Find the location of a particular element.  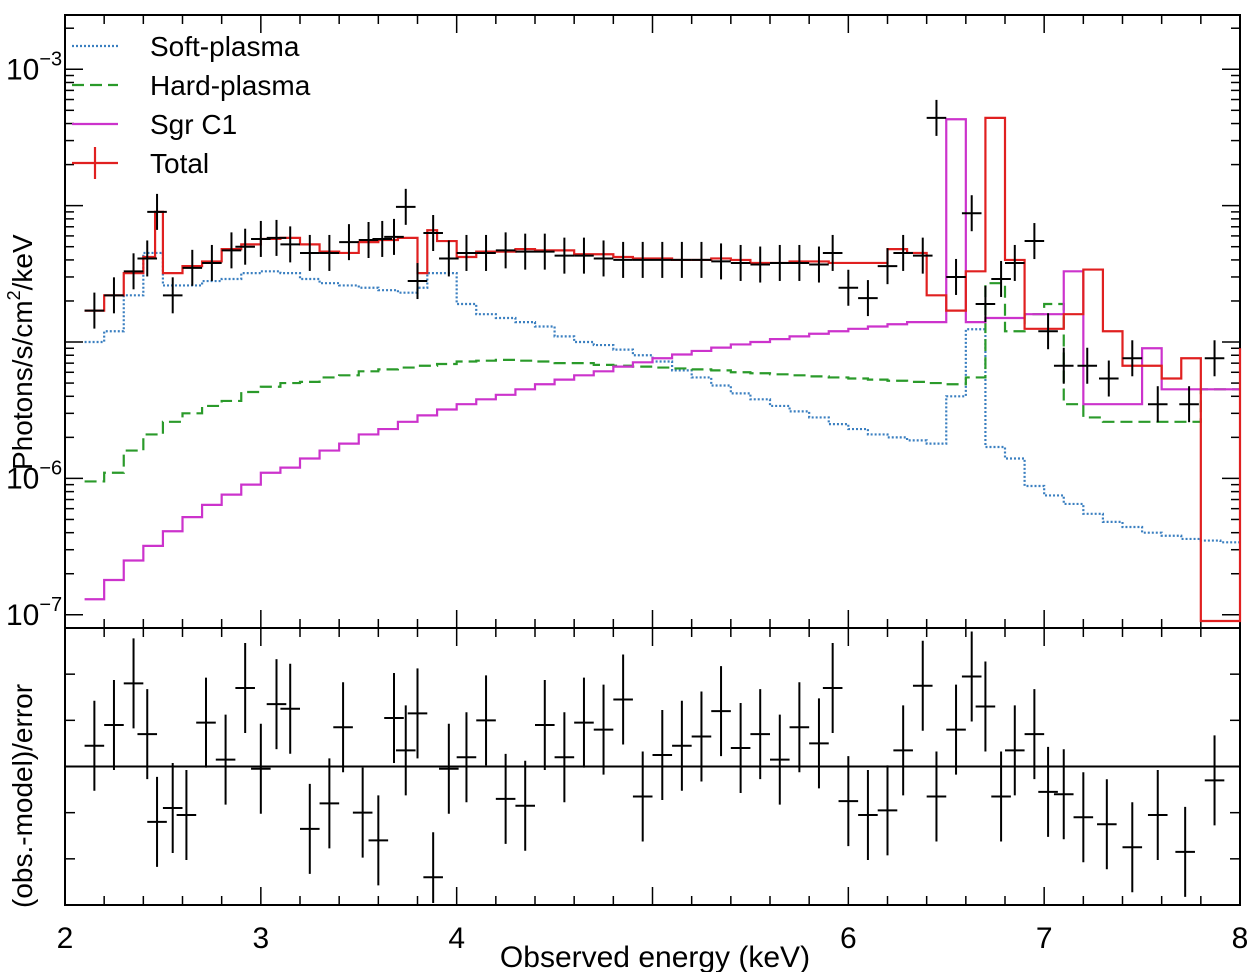

legend-label-3: Sgr C1 is located at coordinates (193, 124).